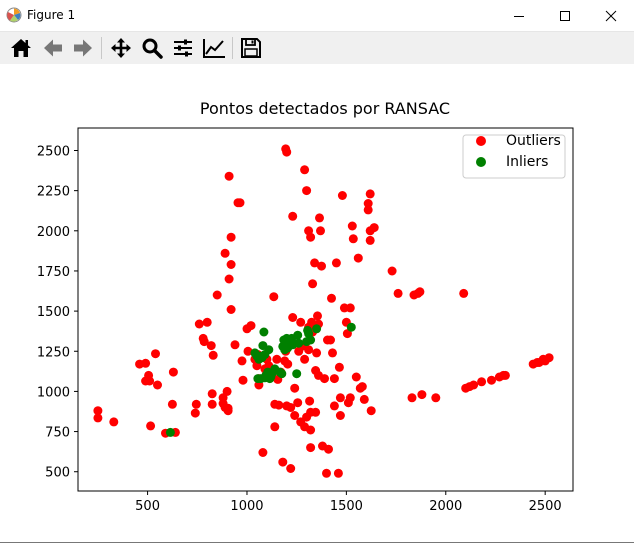  What do you see at coordinates (533, 141) in the screenshot?
I see `legend-label-outliers: Outliers` at bounding box center [533, 141].